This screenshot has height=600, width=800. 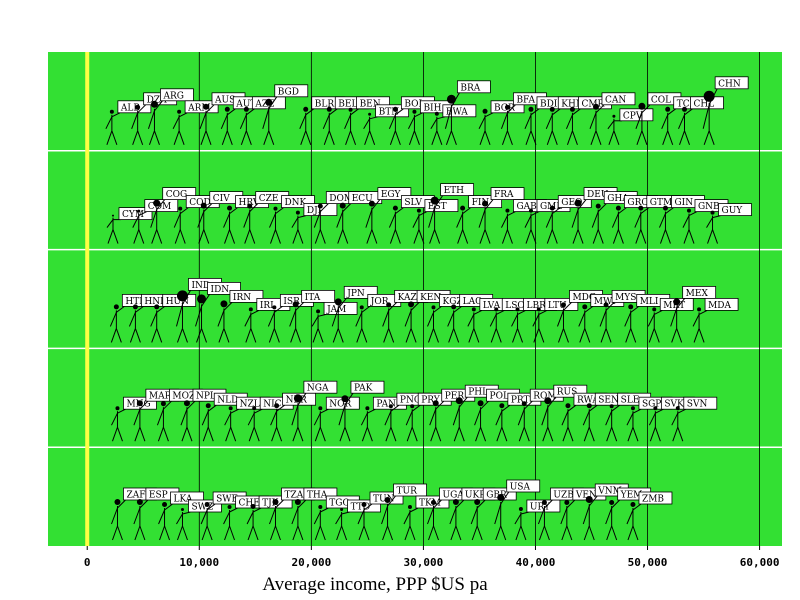 What do you see at coordinates (540, 508) in the screenshot?
I see `country-code-label: URY` at bounding box center [540, 508].